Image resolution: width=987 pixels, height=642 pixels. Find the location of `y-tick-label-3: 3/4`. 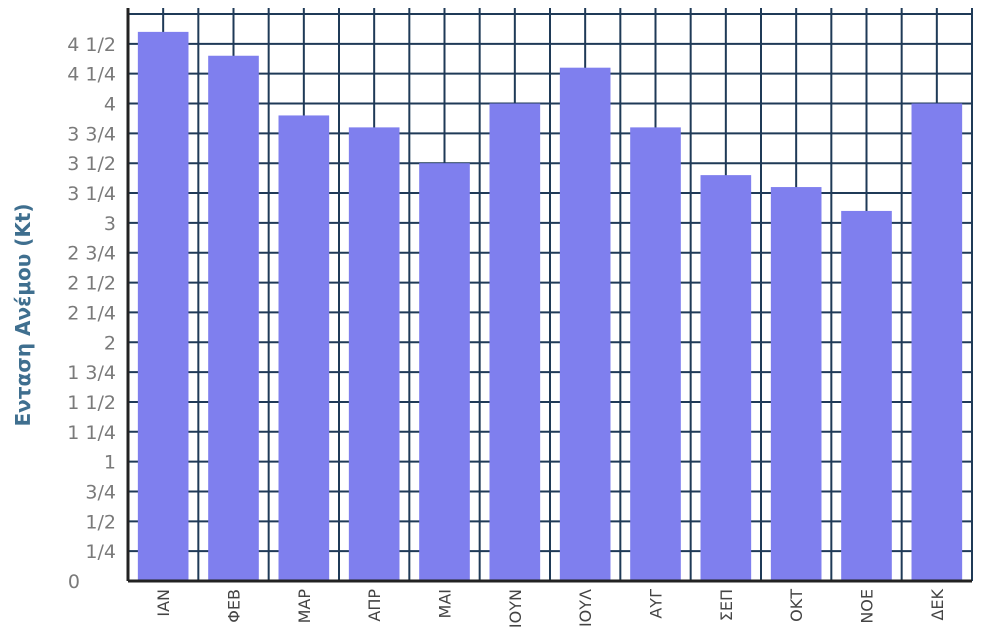

y-tick-label-3: 3/4 is located at coordinates (100, 492).